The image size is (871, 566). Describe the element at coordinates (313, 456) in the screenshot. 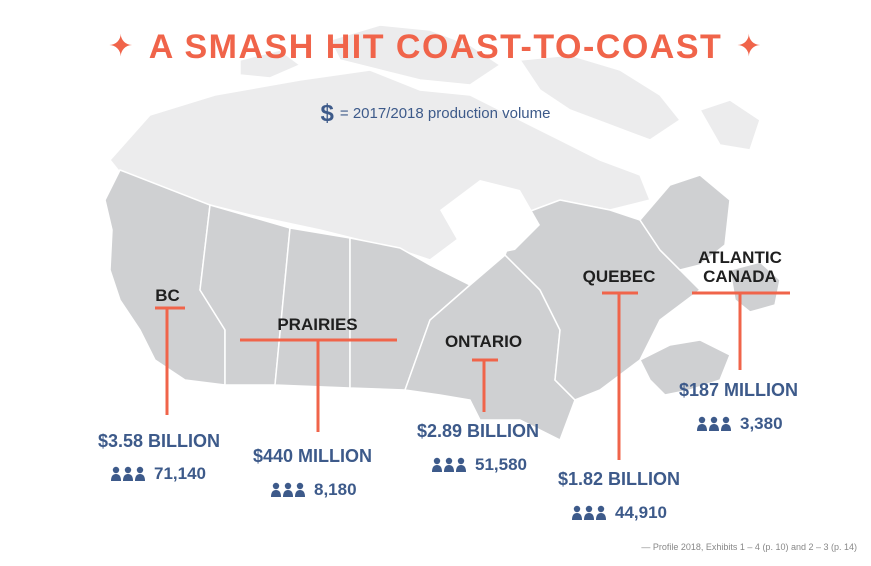

I see `amount-prairies: $440 MILLION` at that location.